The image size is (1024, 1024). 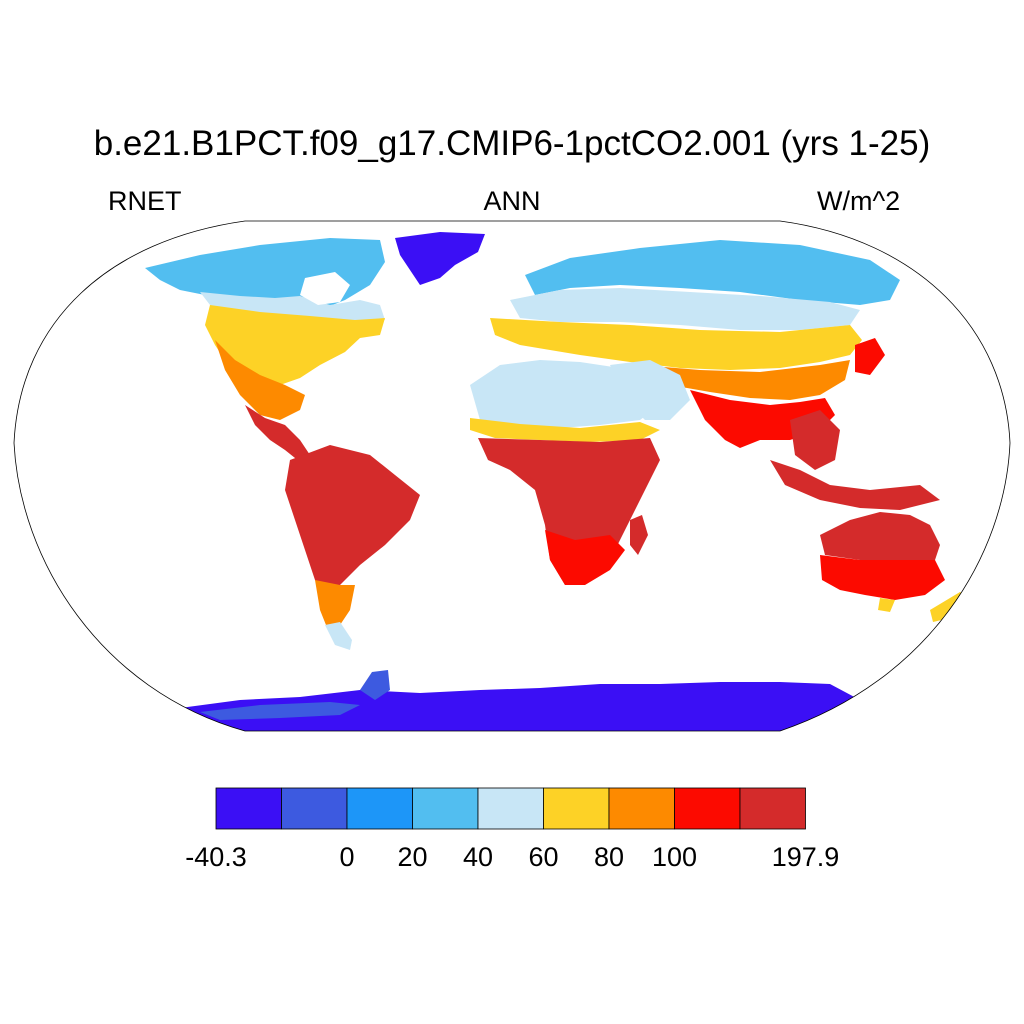 I want to click on colorbar-tick-label: 20, so click(x=412, y=857).